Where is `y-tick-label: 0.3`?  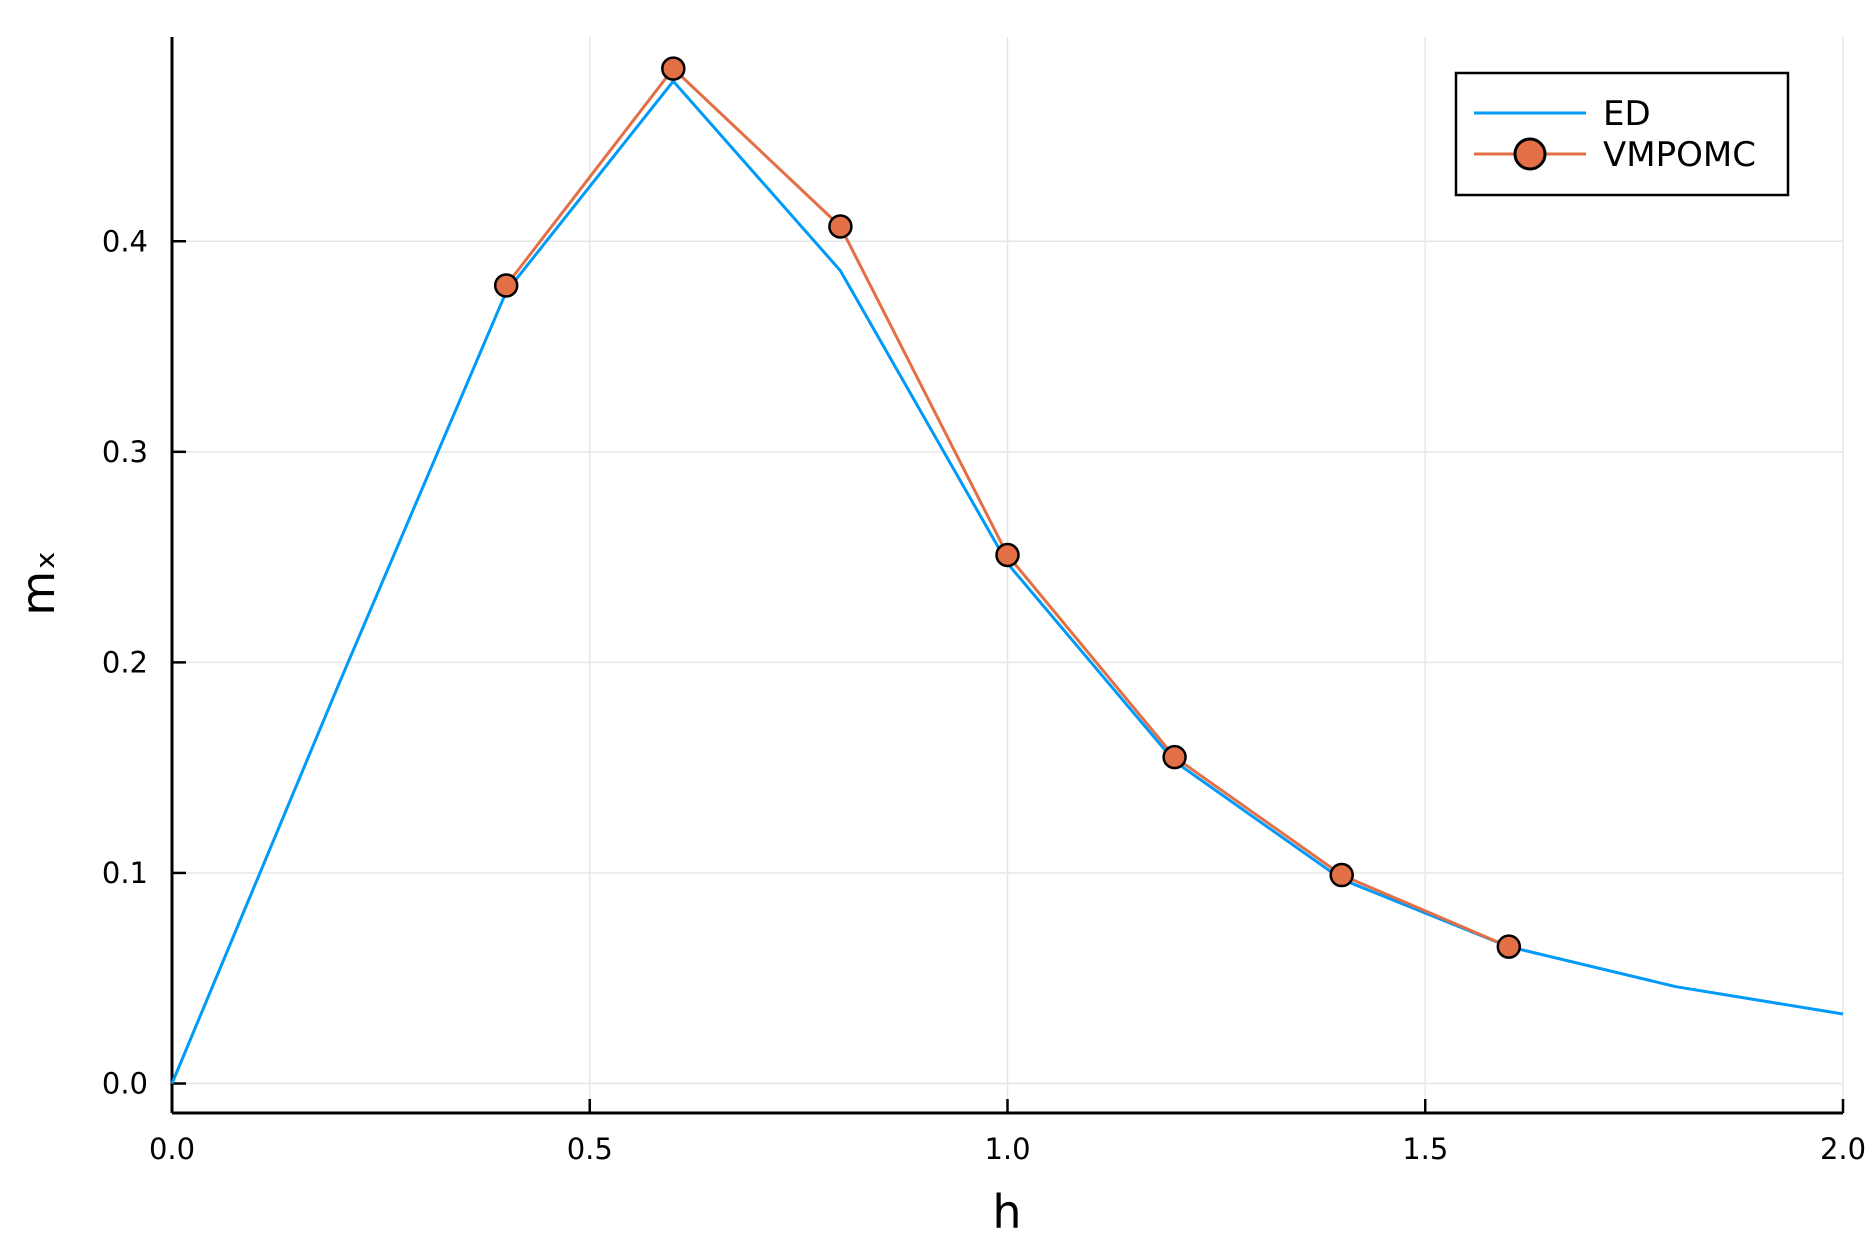 y-tick-label: 0.3 is located at coordinates (125, 452).